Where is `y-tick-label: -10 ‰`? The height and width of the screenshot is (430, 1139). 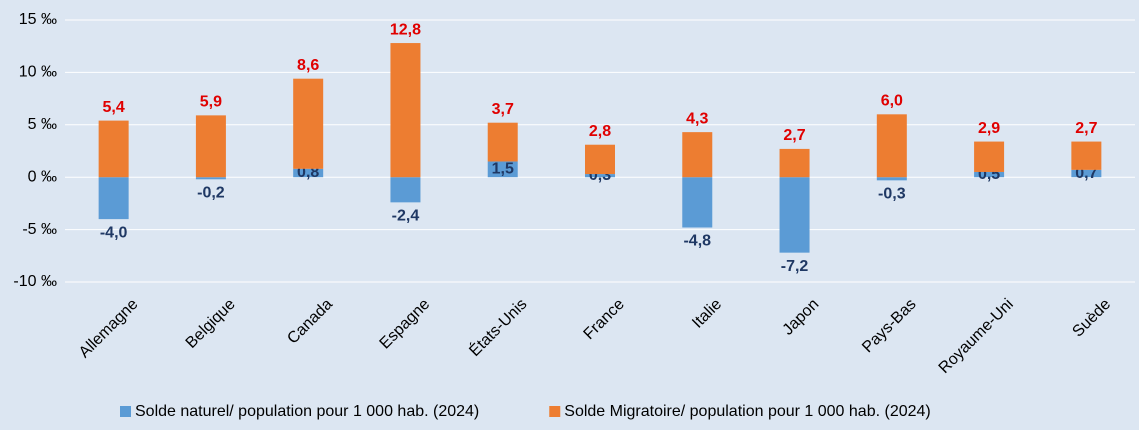 y-tick-label: -10 ‰ is located at coordinates (35, 281).